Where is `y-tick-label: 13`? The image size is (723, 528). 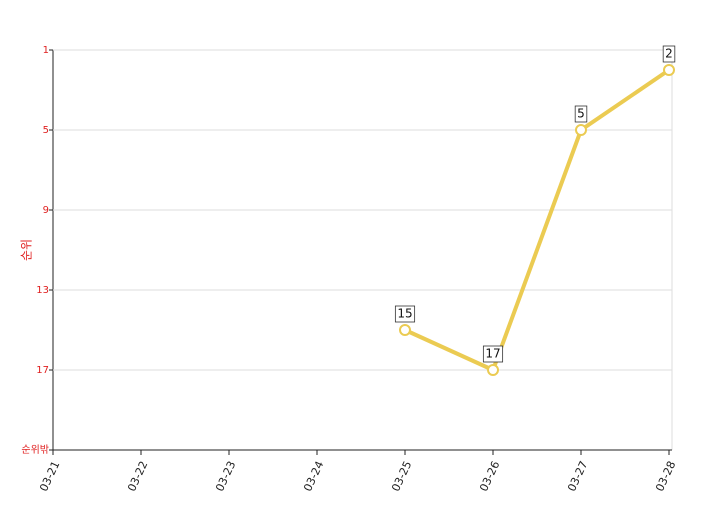
y-tick-label: 13 is located at coordinates (42, 290).